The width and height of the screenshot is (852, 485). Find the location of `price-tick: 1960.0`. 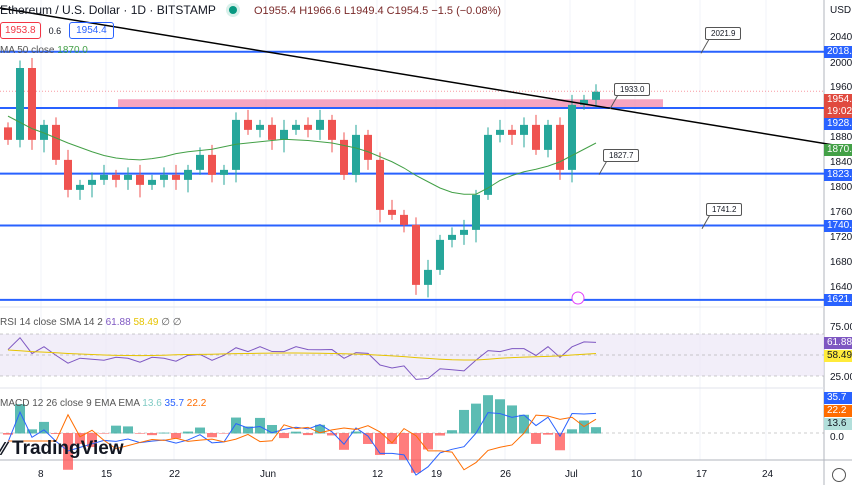

price-tick: 1960.0 is located at coordinates (841, 87).